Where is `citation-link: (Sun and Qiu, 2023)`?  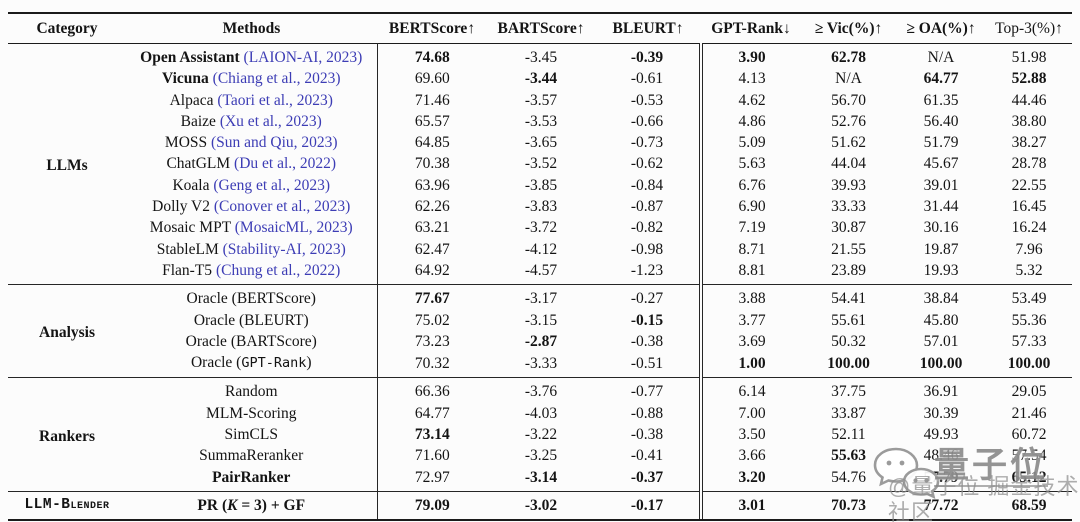 citation-link: (Sun and Qiu, 2023) is located at coordinates (274, 143).